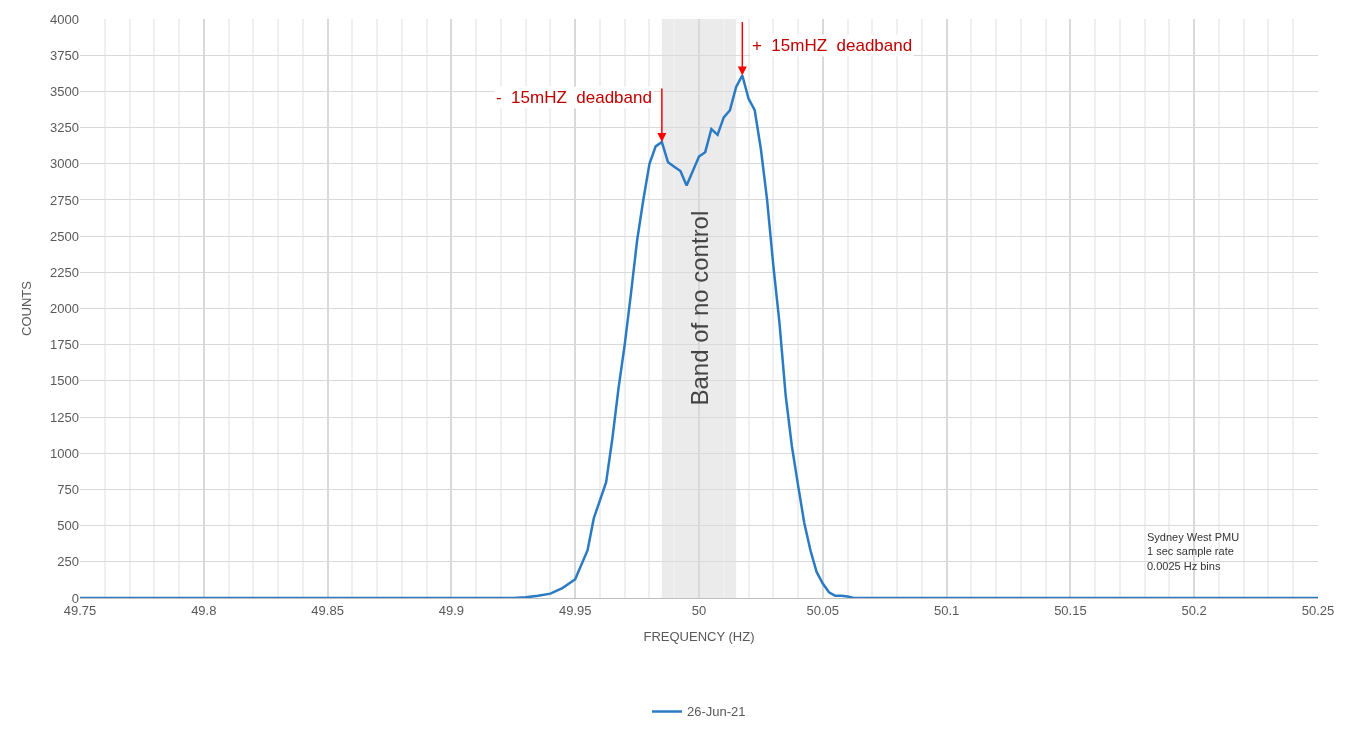 The width and height of the screenshot is (1348, 738). Describe the element at coordinates (823, 610) in the screenshot. I see `x-tick-label: 50.05` at that location.